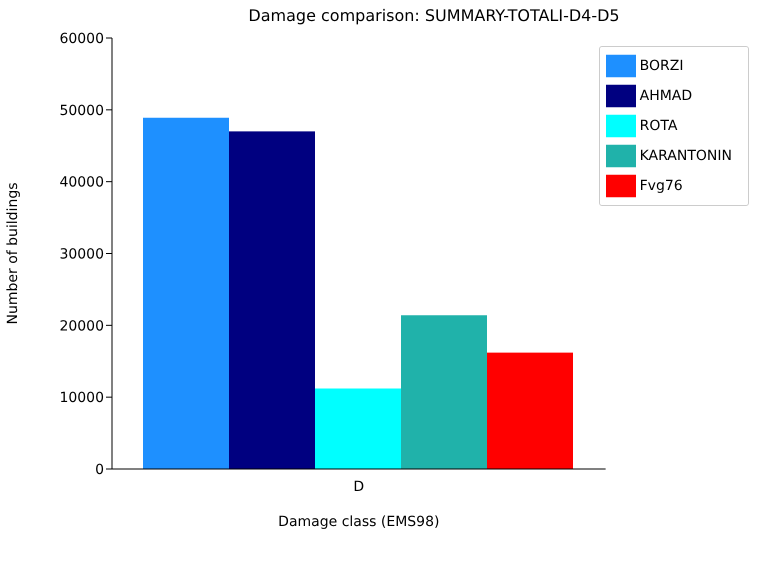 This screenshot has width=759, height=583. Describe the element at coordinates (99, 470) in the screenshot. I see `y-tick-label: 0` at that location.